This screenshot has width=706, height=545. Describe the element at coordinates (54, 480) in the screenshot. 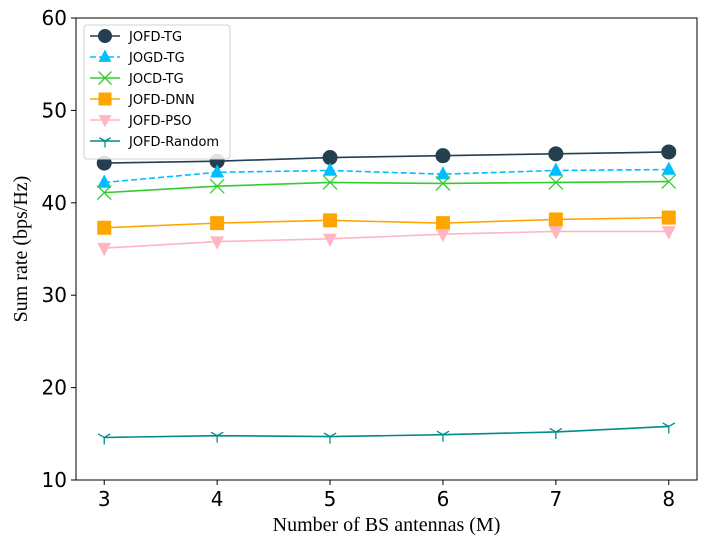

I see `y-tick-label: 10` at that location.